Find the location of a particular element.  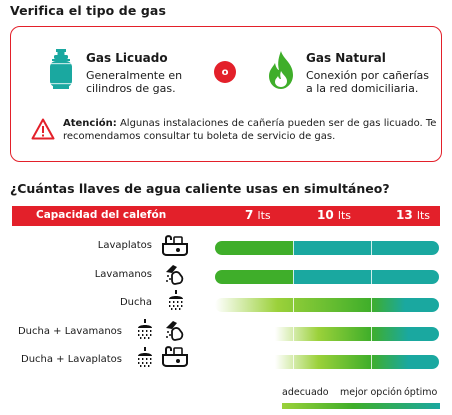

bar-lavaplatos is located at coordinates (327, 248).